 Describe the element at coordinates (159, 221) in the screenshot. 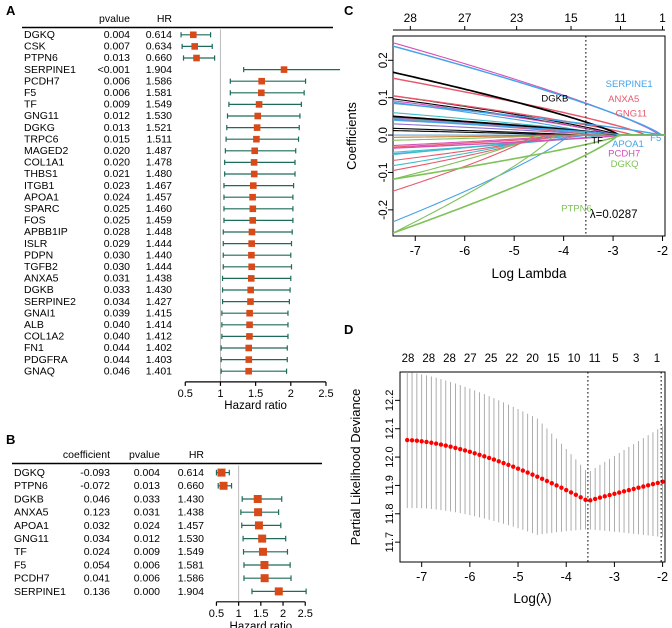

I see `panel-a-hr-value: 1.459` at that location.